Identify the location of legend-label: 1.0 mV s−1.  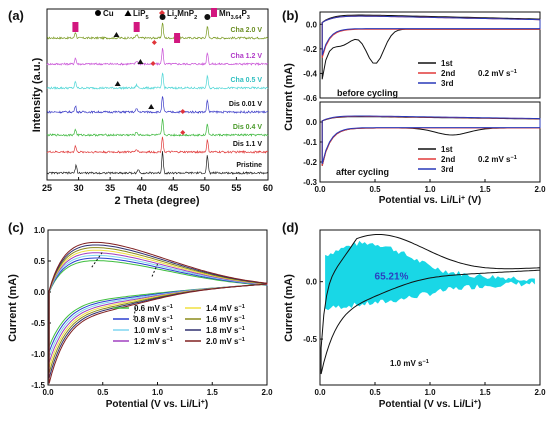
(153, 330).